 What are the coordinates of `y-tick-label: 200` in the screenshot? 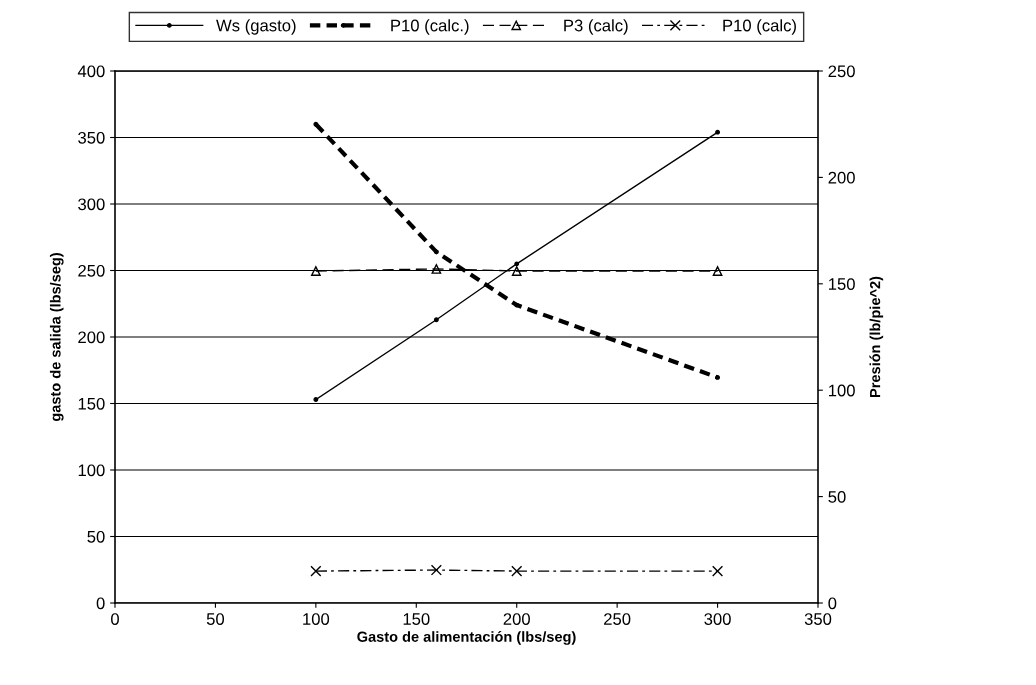 It's located at (91, 337).